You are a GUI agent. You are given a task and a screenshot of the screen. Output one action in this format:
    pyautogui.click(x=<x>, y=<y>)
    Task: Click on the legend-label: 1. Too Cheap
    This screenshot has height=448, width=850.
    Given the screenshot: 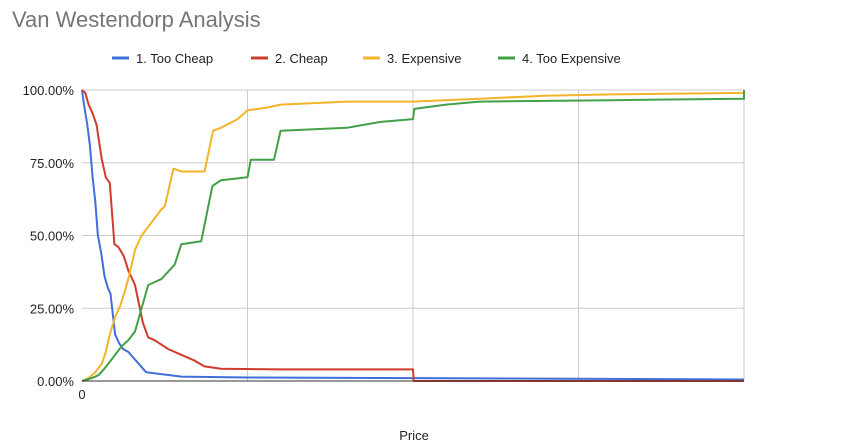 What is the action you would take?
    pyautogui.click(x=174, y=58)
    